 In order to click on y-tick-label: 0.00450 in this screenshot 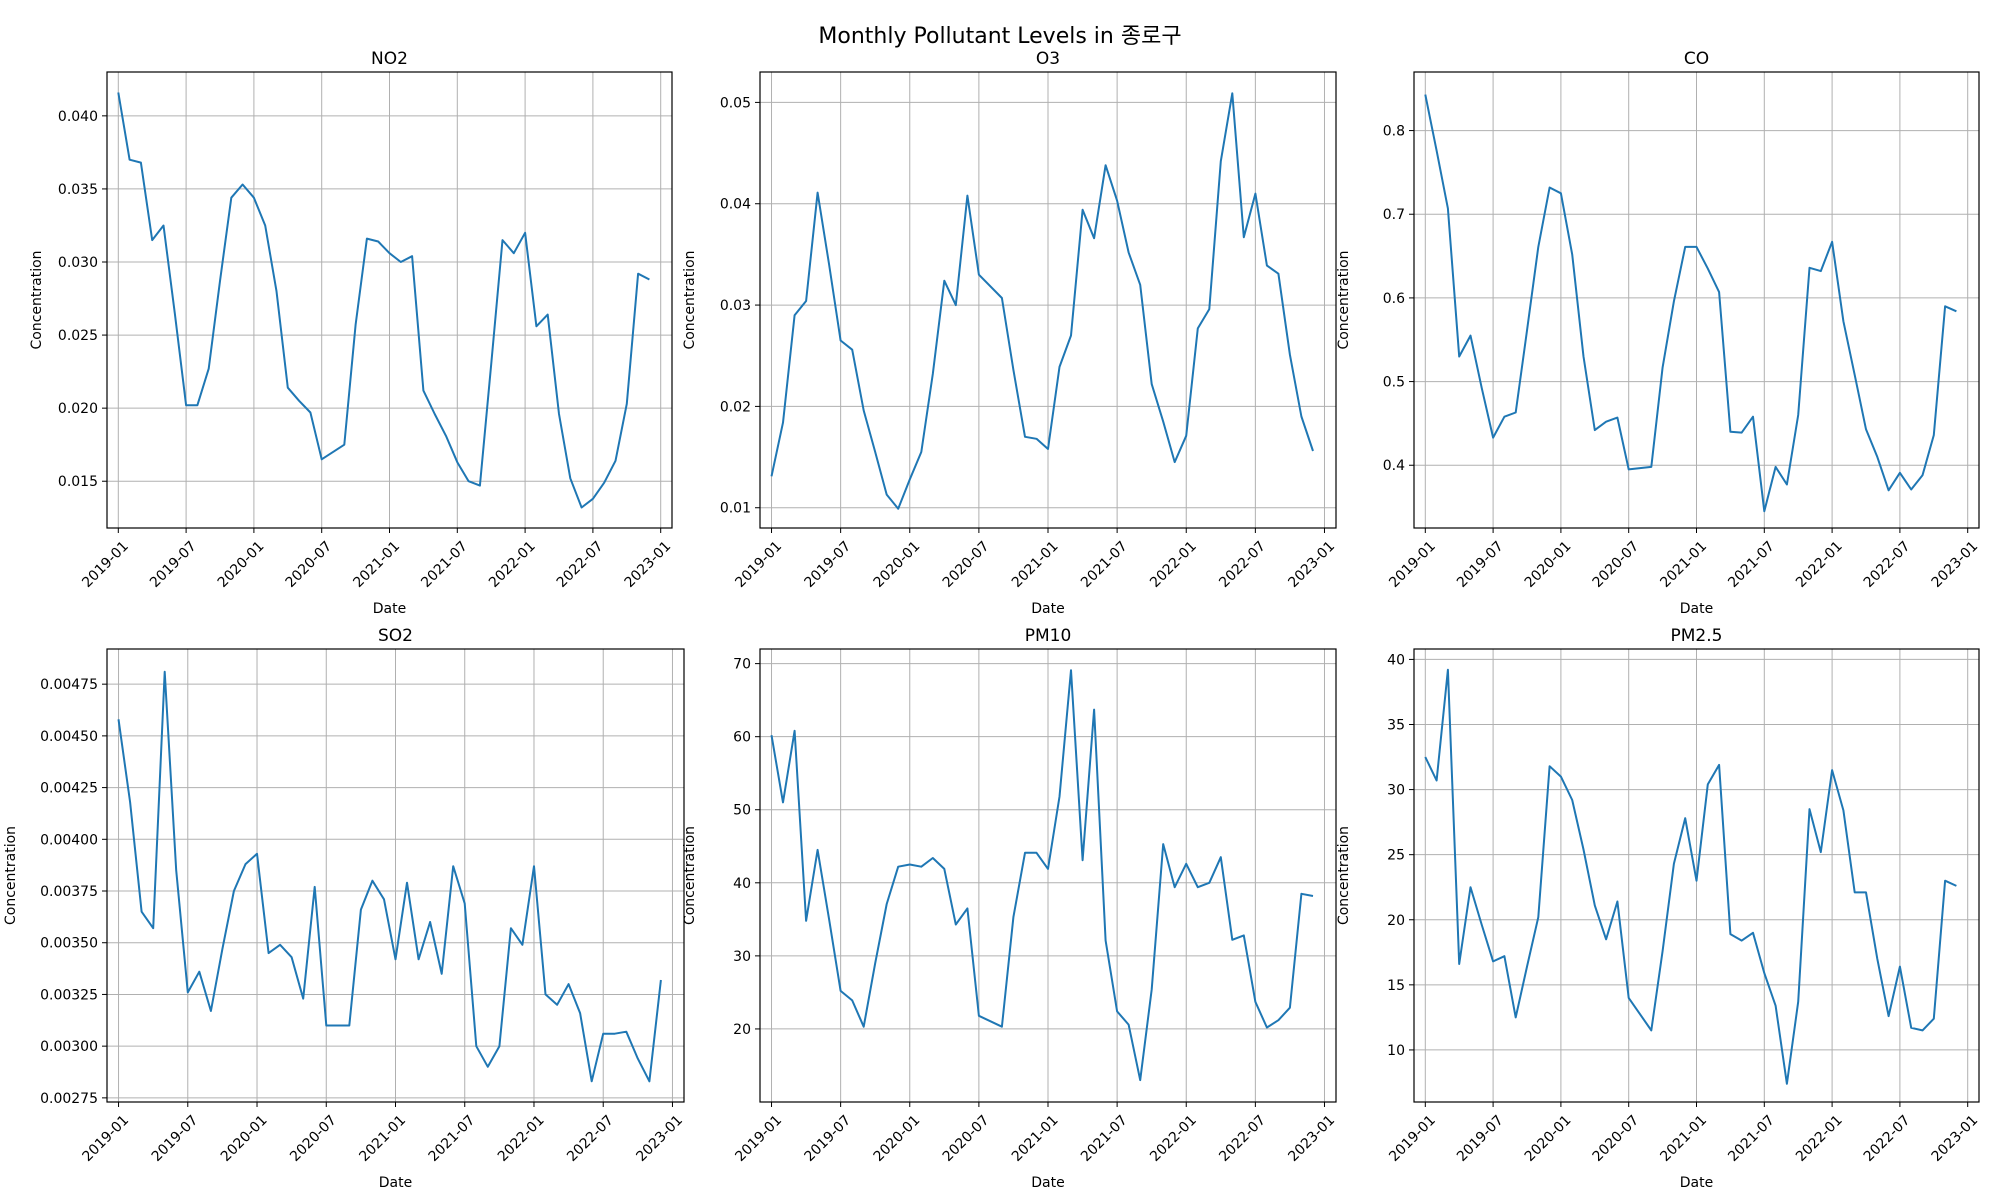, I will do `click(69, 737)`.